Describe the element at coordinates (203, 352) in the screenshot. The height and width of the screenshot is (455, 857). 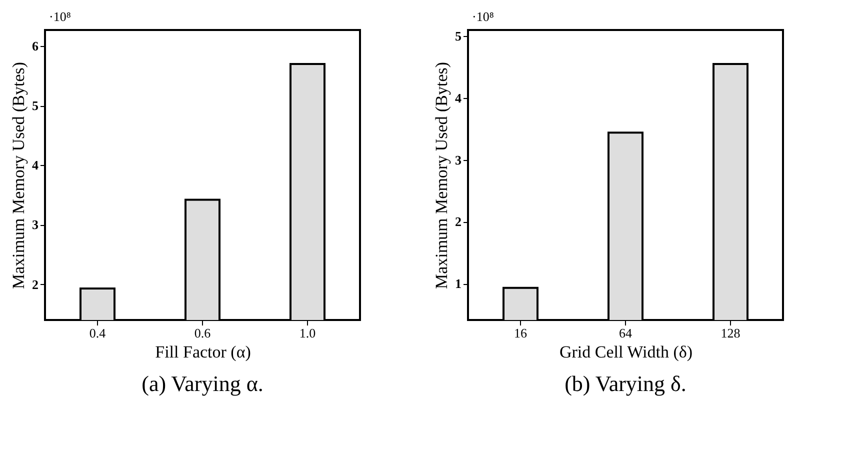
I see `x-axis-title: Fill Factor (α)` at that location.